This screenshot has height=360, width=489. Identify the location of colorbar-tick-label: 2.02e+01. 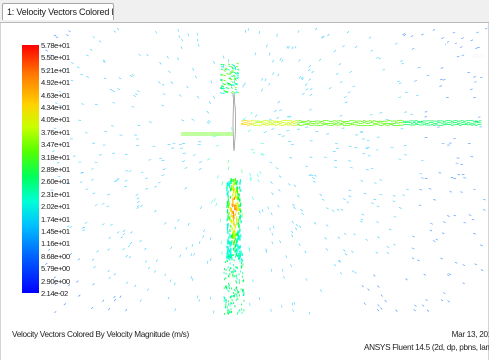
(55, 207).